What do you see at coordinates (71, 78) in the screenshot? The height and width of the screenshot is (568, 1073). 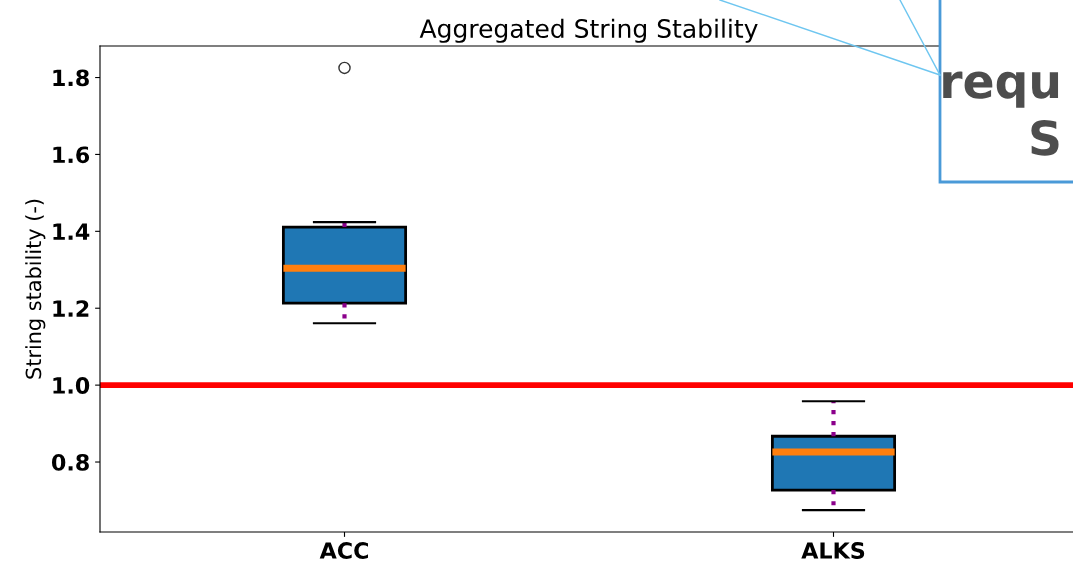 I see `y-tick-label: 1.8` at bounding box center [71, 78].